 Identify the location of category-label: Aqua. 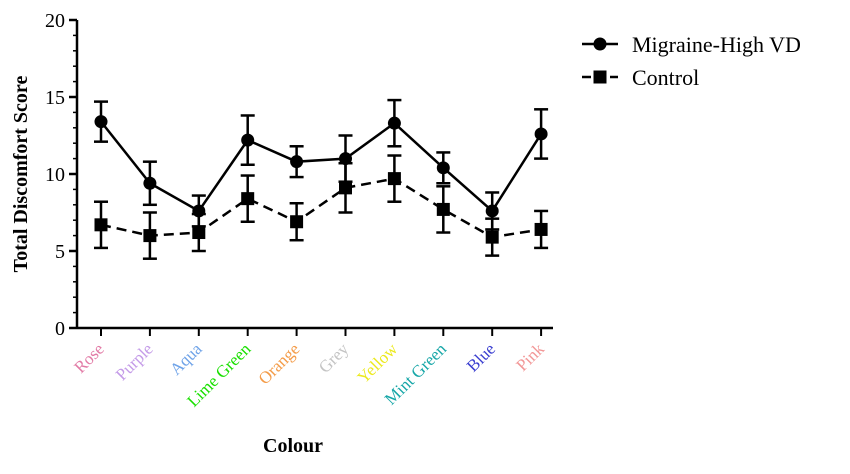
(186, 359).